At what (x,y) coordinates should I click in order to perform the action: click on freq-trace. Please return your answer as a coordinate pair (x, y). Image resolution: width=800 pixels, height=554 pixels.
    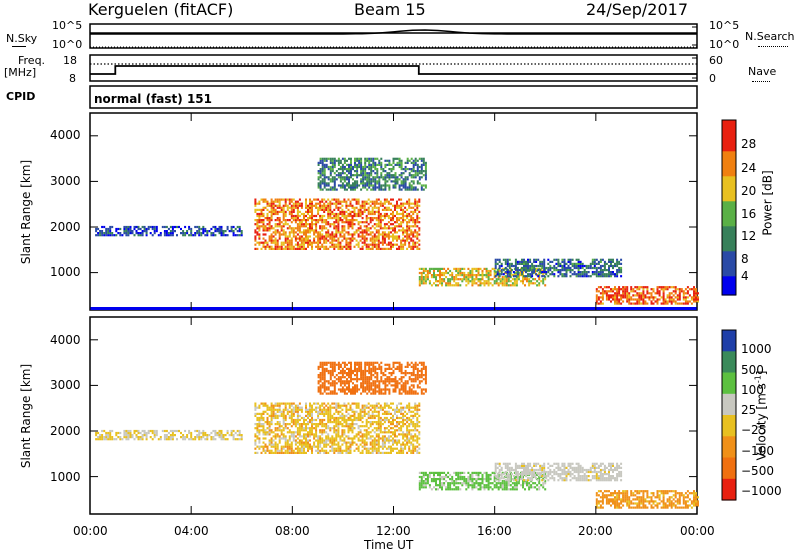
    Looking at the image, I should click on (393, 70).